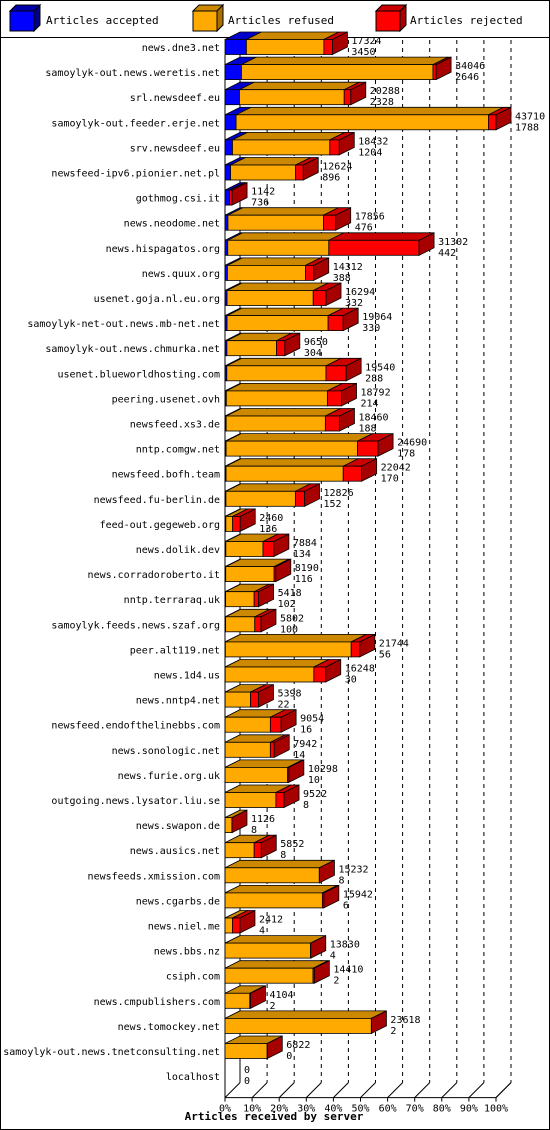  Describe the element at coordinates (157, 1002) in the screenshot. I see `category-label: news.cmpublishers.com` at that location.